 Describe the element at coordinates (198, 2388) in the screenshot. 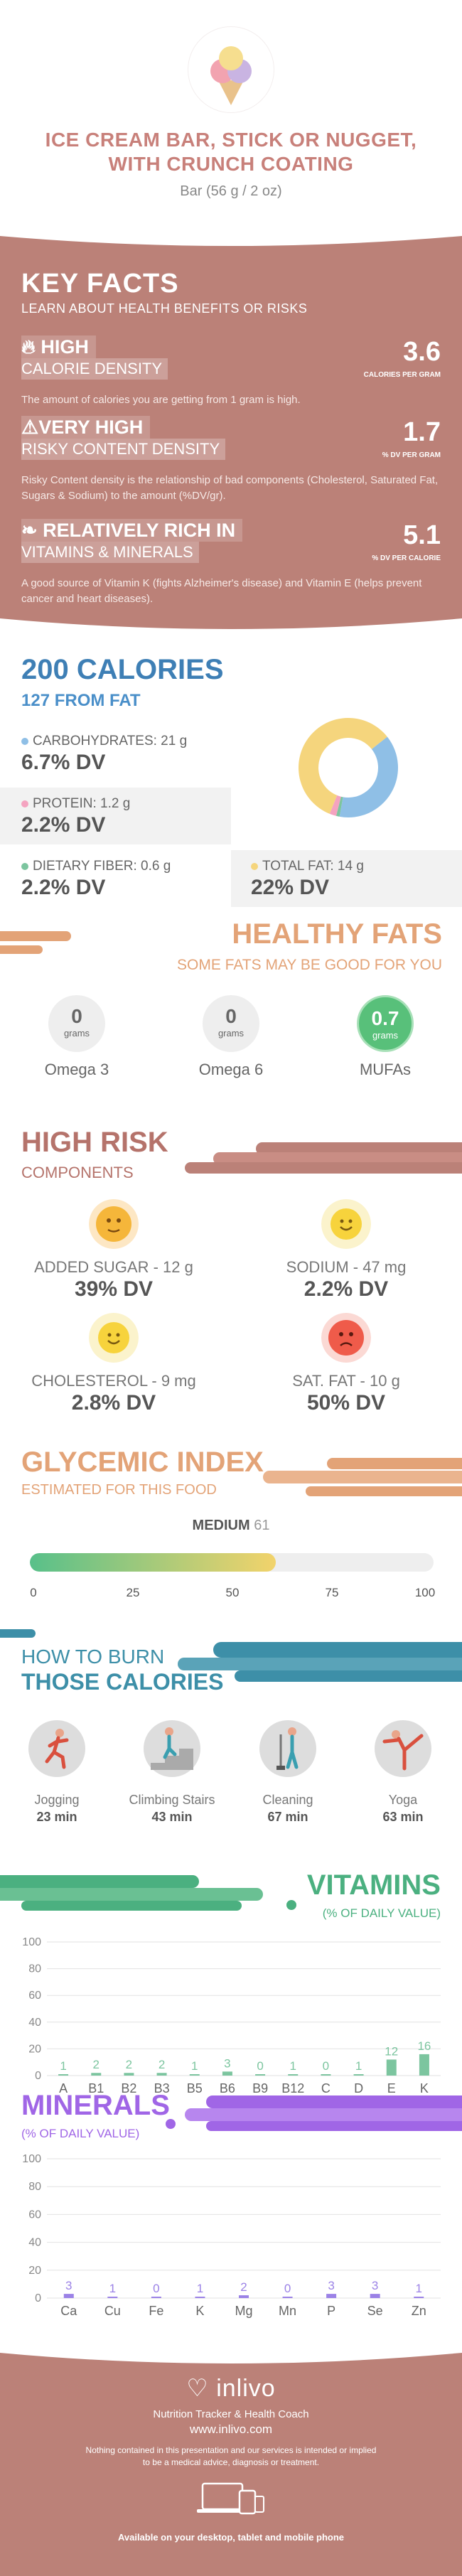

I see `heart-icon: ♡` at that location.